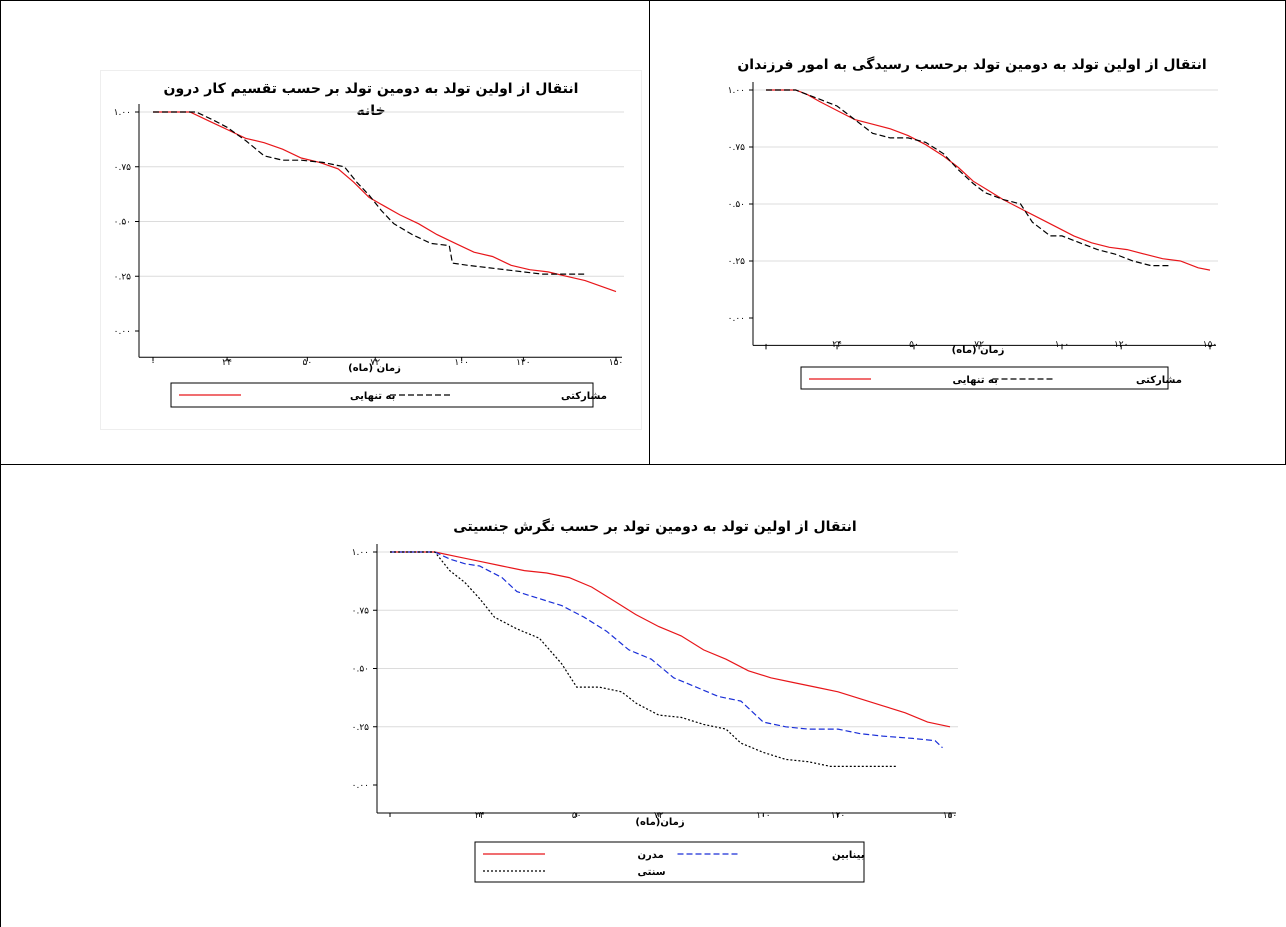  Describe the element at coordinates (651, 855) in the screenshot. I see `legend-label-0: مدرن` at that location.